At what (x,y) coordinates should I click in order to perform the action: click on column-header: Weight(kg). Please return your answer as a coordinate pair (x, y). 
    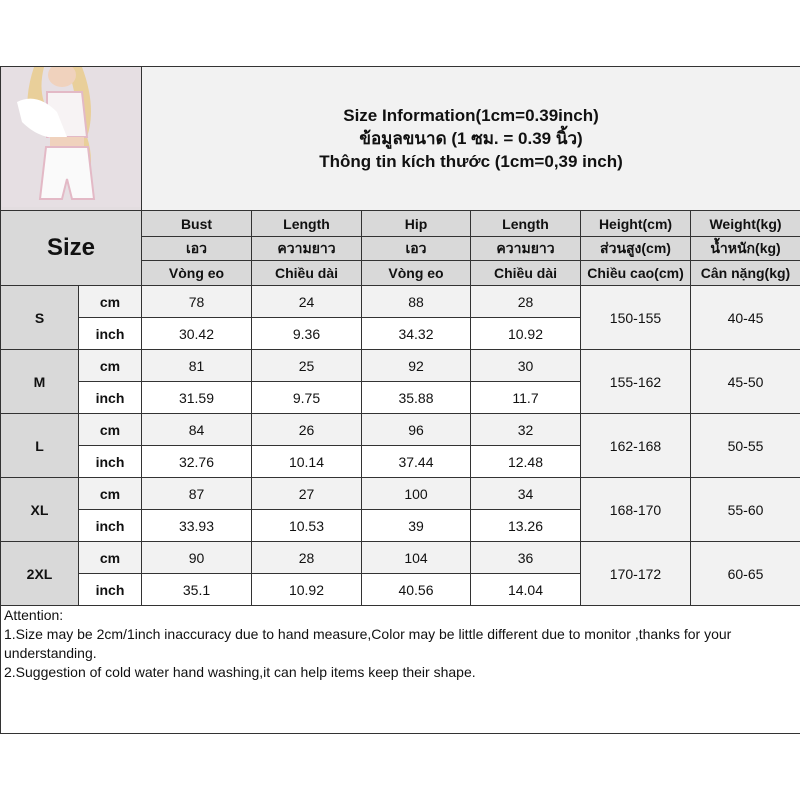
    Looking at the image, I should click on (744, 223).